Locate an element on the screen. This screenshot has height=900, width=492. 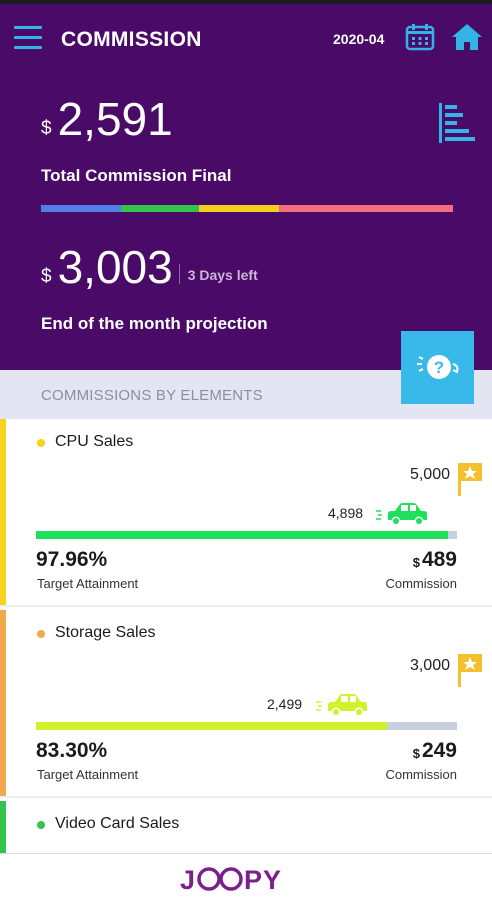
divider is located at coordinates (179, 274).